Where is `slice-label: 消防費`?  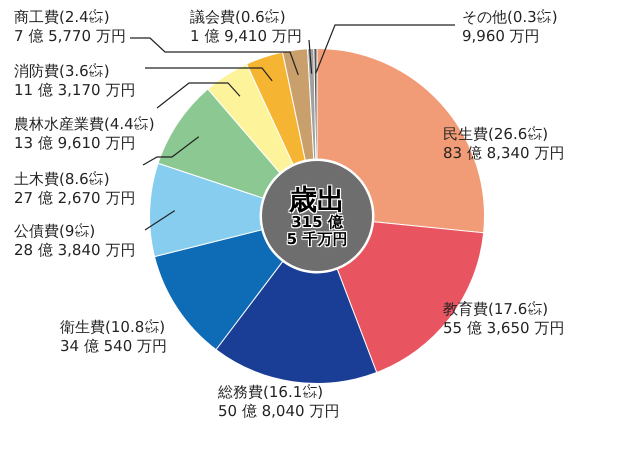
slice-label: 消防費 is located at coordinates (36, 71).